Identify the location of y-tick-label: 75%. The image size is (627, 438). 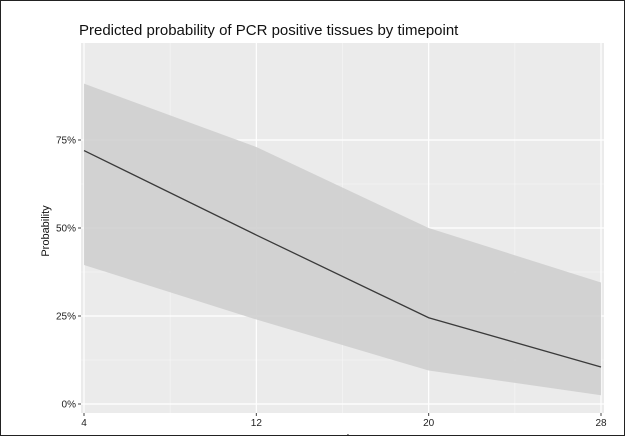
(66, 141).